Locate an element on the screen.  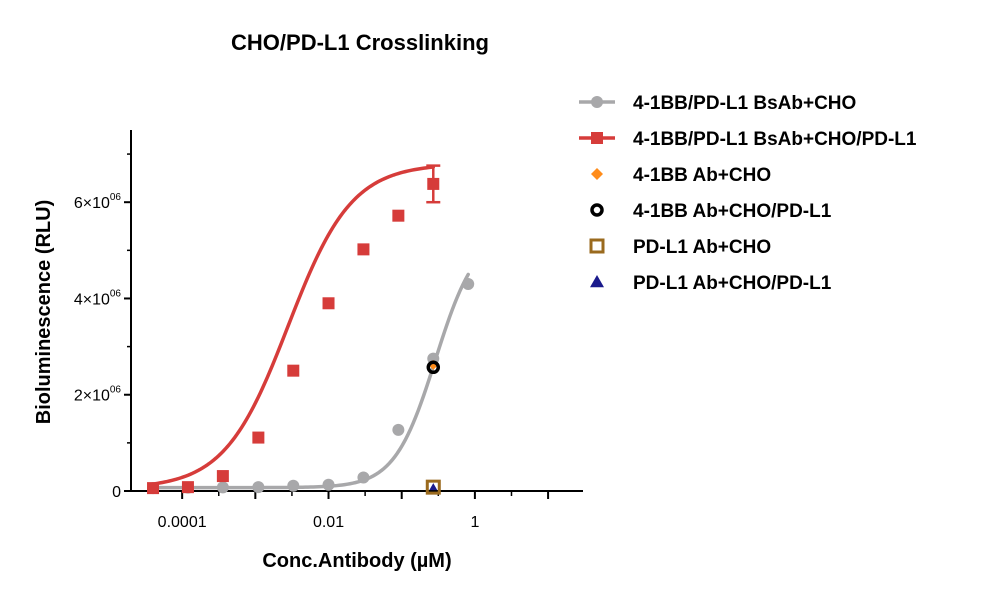
x-axis-label: Conc.Antibody (µM) is located at coordinates (356, 561).